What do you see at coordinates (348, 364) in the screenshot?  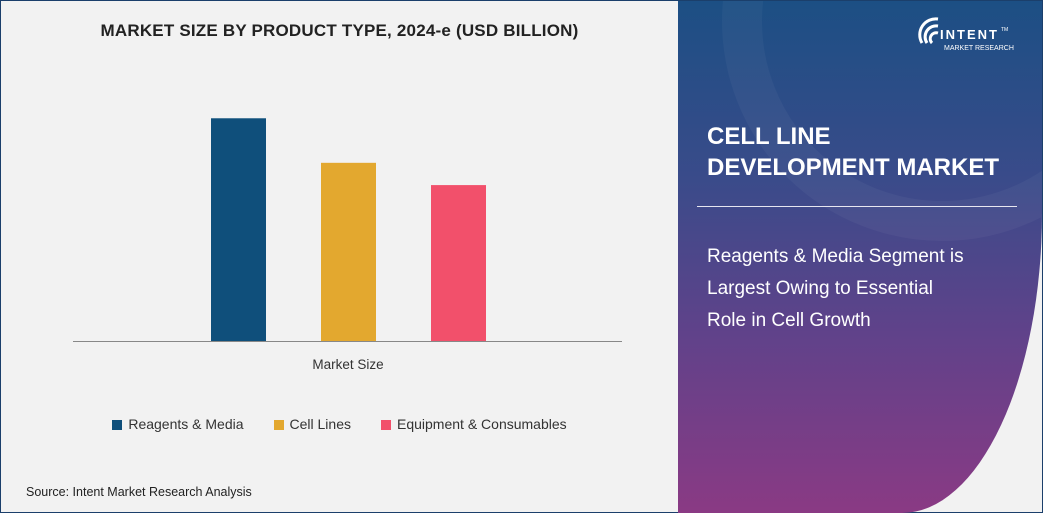 I see `x-axis-label: Market Size` at bounding box center [348, 364].